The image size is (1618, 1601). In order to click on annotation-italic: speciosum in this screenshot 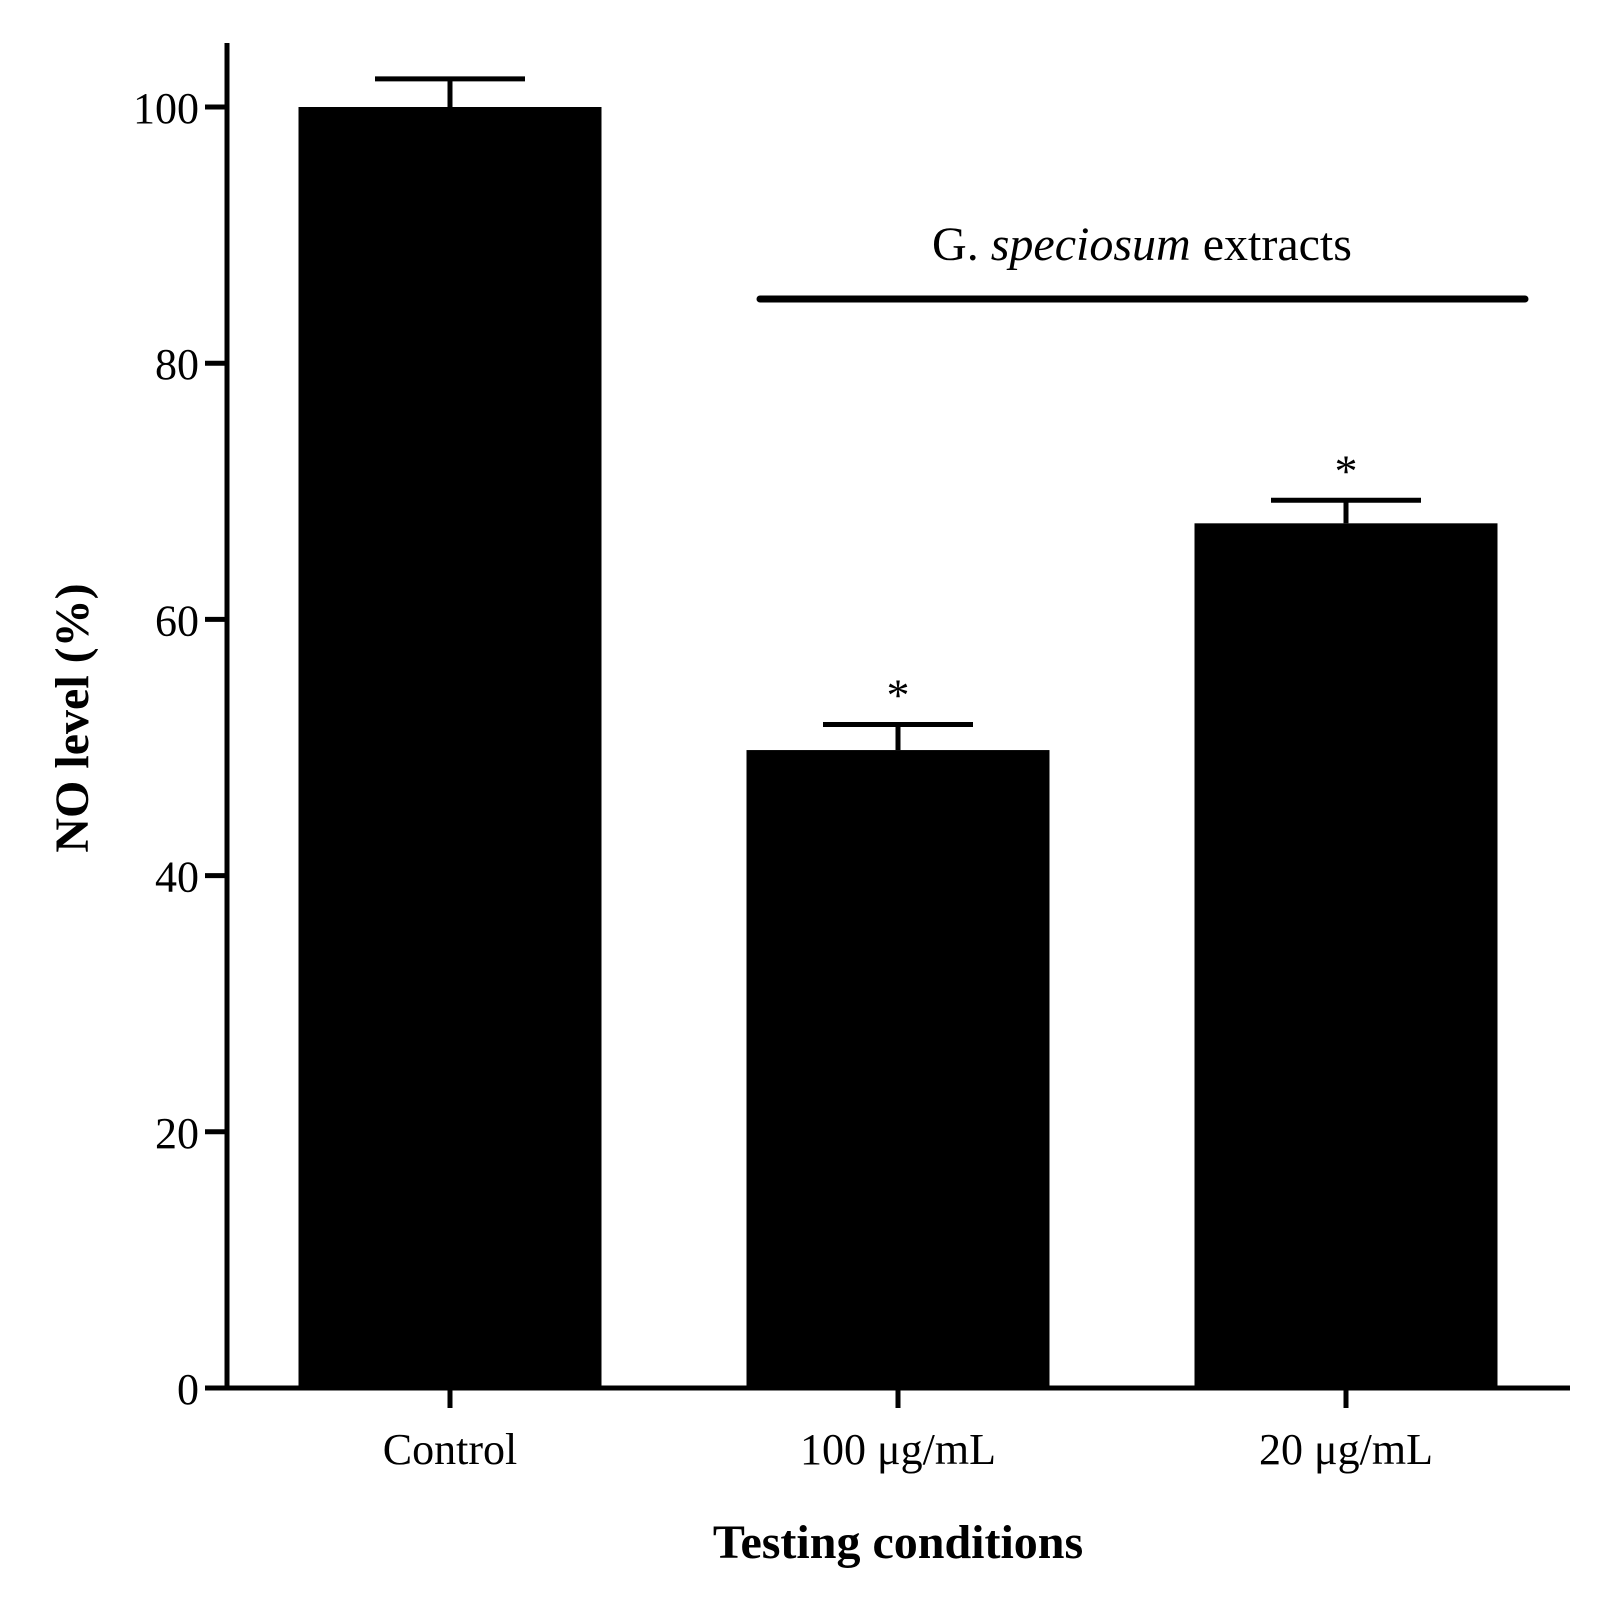, I will do `click(1091, 244)`.